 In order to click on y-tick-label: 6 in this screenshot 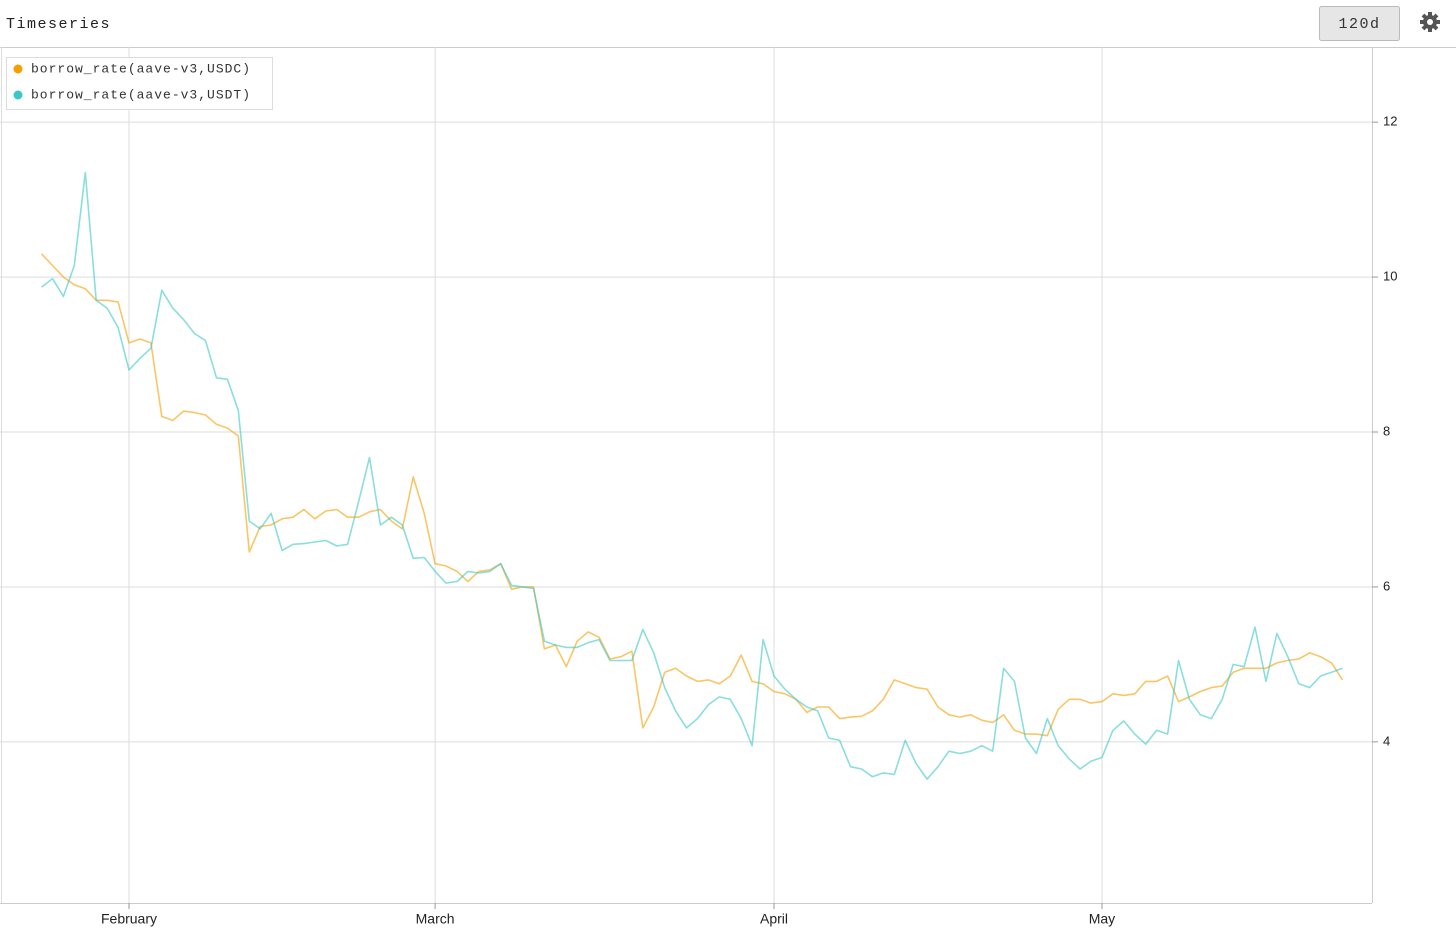, I will do `click(1386, 585)`.